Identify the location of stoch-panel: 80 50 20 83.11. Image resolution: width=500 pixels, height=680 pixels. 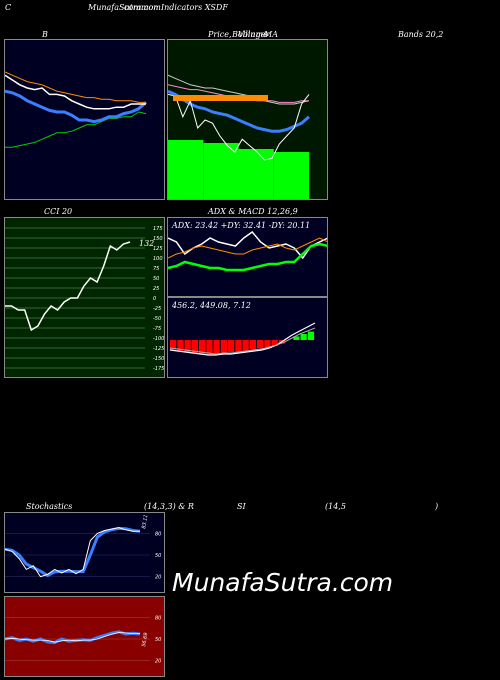
(84, 552).